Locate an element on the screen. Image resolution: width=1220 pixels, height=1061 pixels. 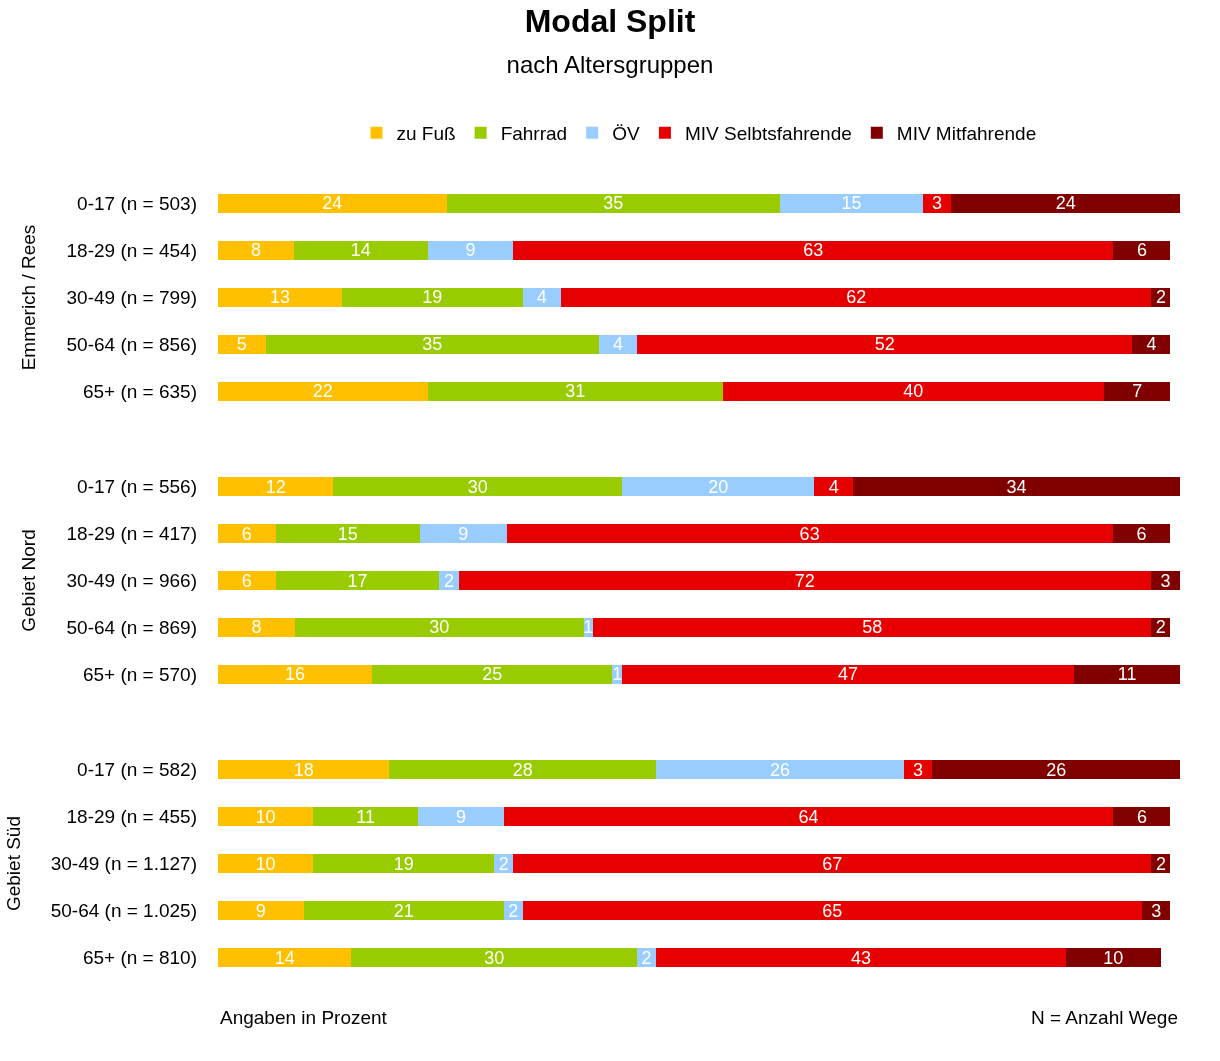
data-label: 14 is located at coordinates (360, 250).